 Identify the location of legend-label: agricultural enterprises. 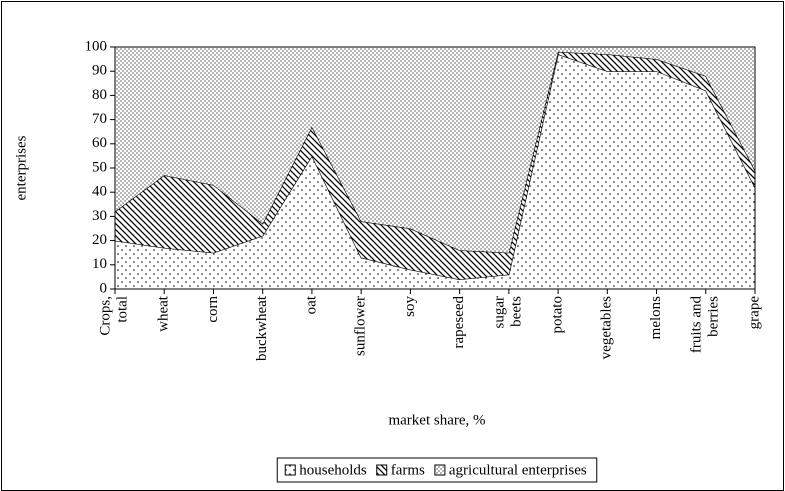
(518, 470).